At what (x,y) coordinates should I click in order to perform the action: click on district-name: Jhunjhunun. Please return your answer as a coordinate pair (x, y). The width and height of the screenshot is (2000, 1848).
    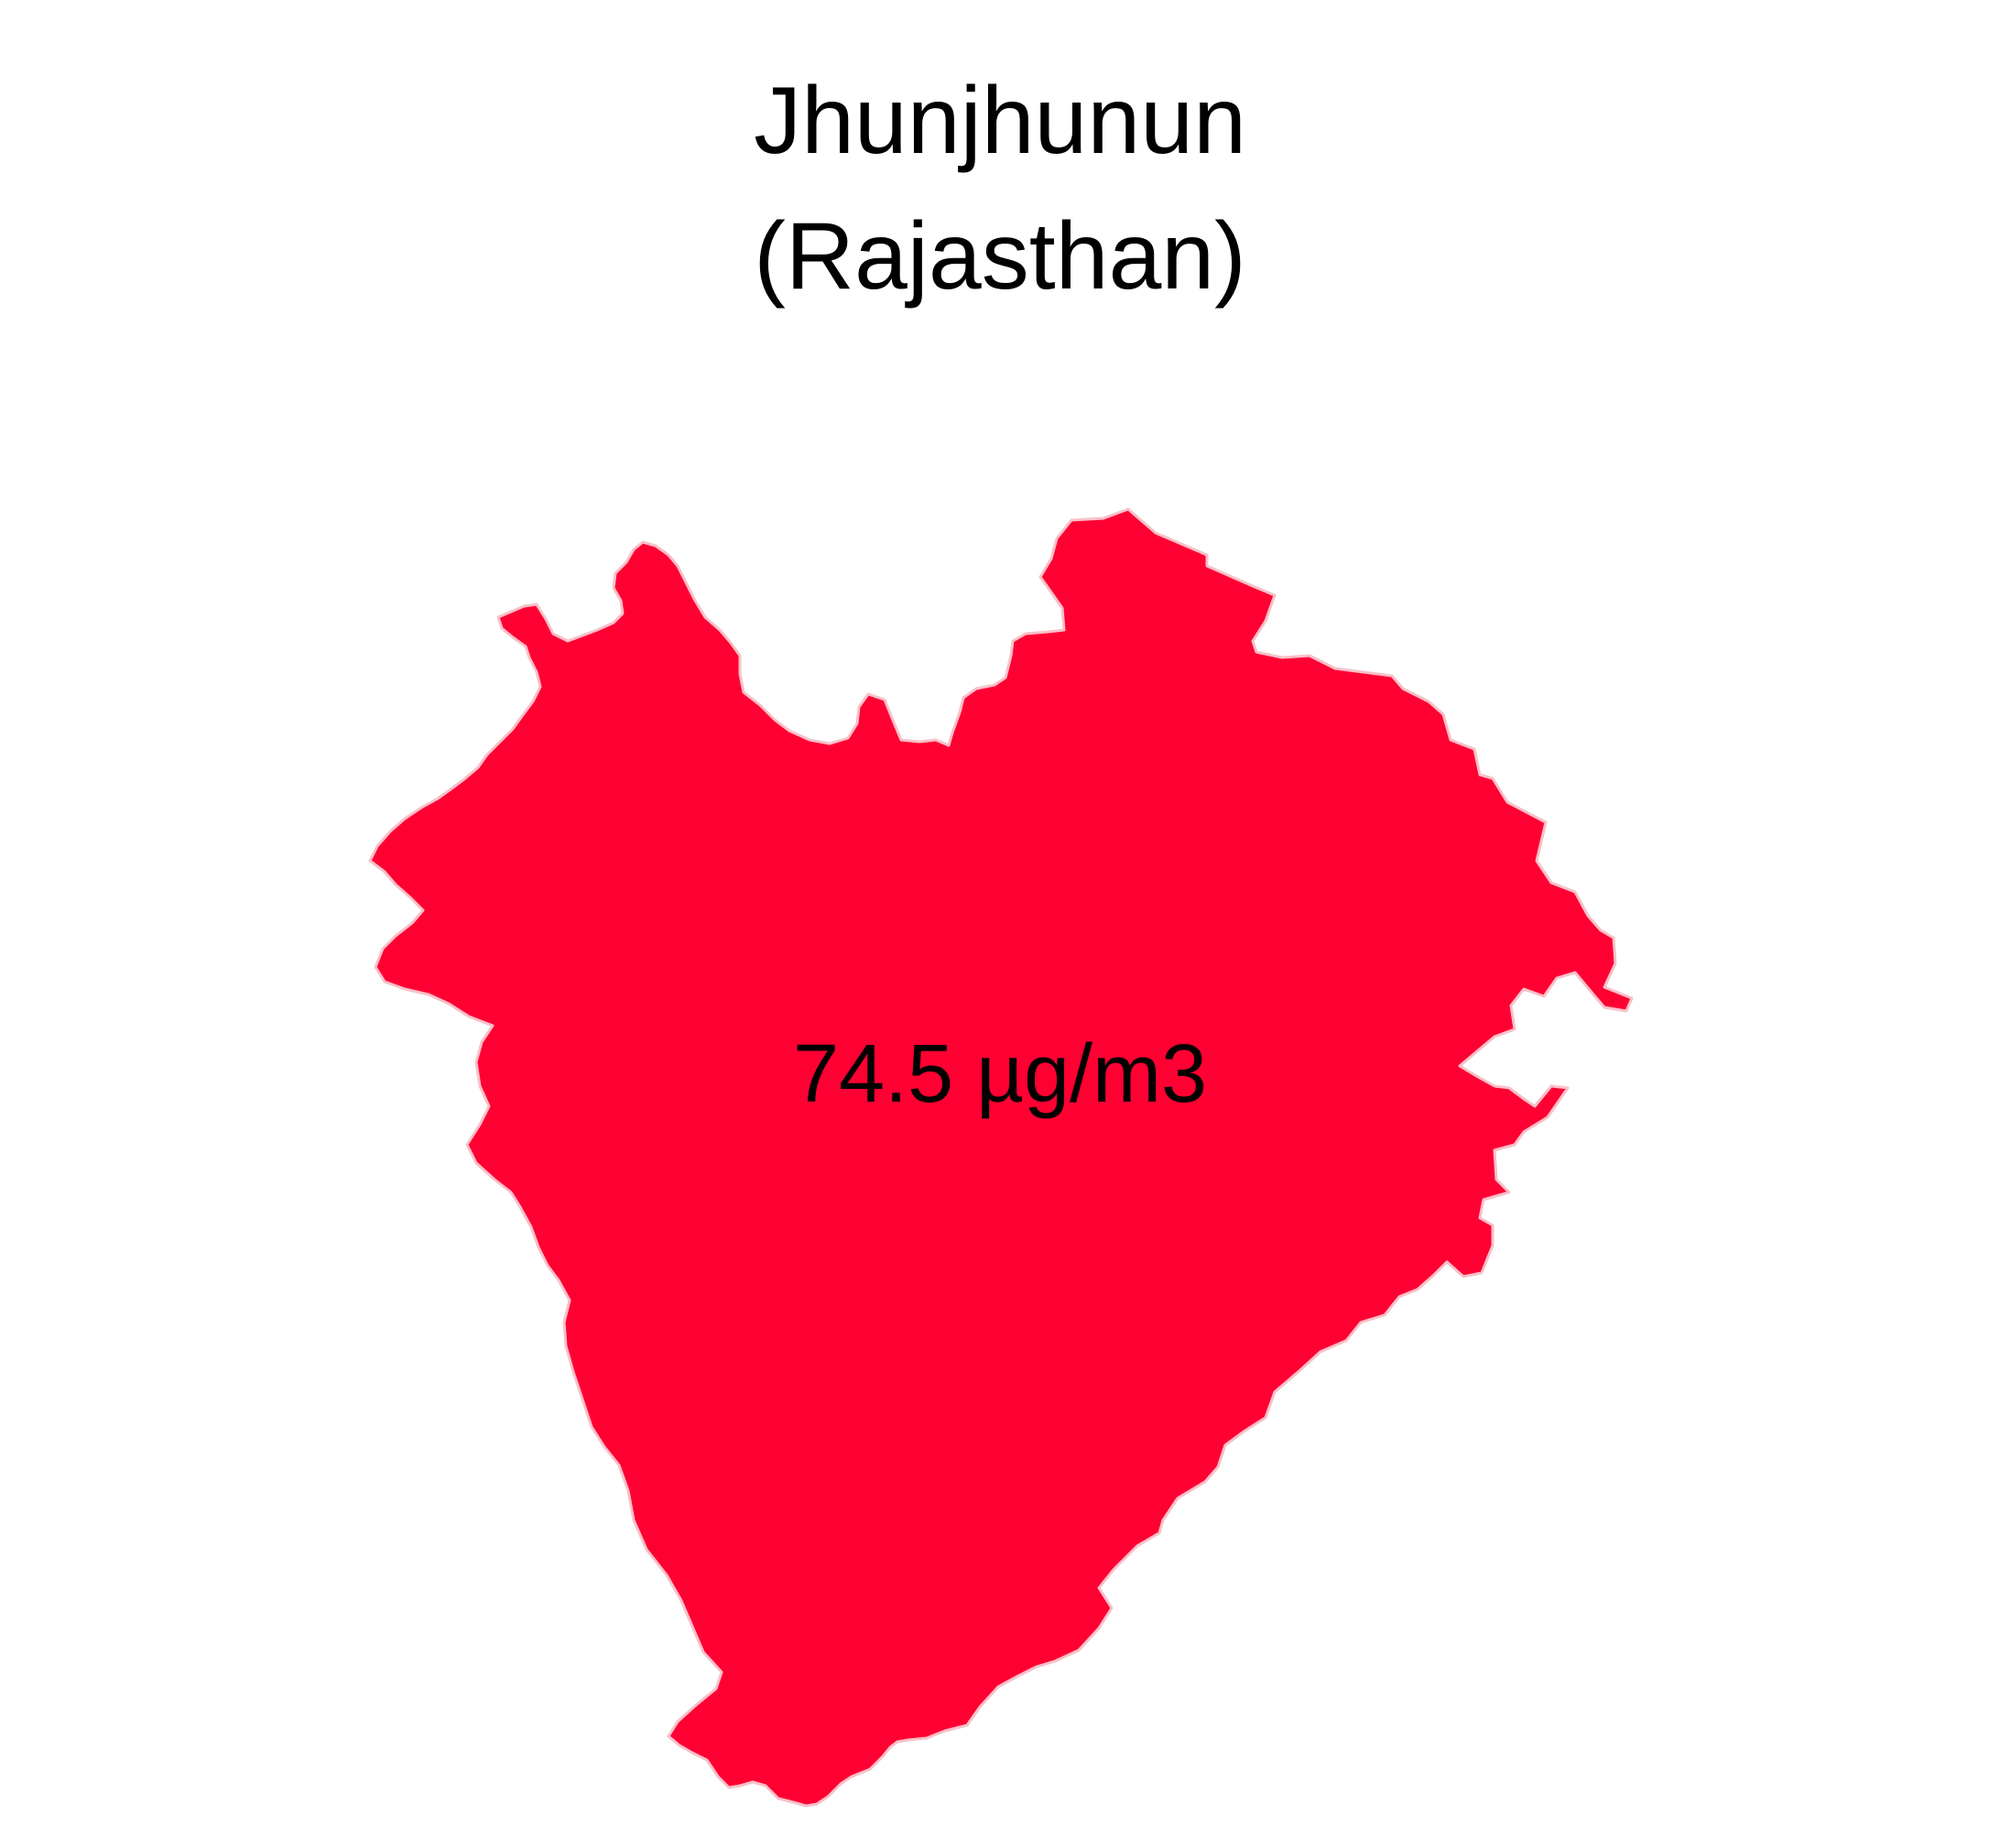
    Looking at the image, I should click on (1000, 121).